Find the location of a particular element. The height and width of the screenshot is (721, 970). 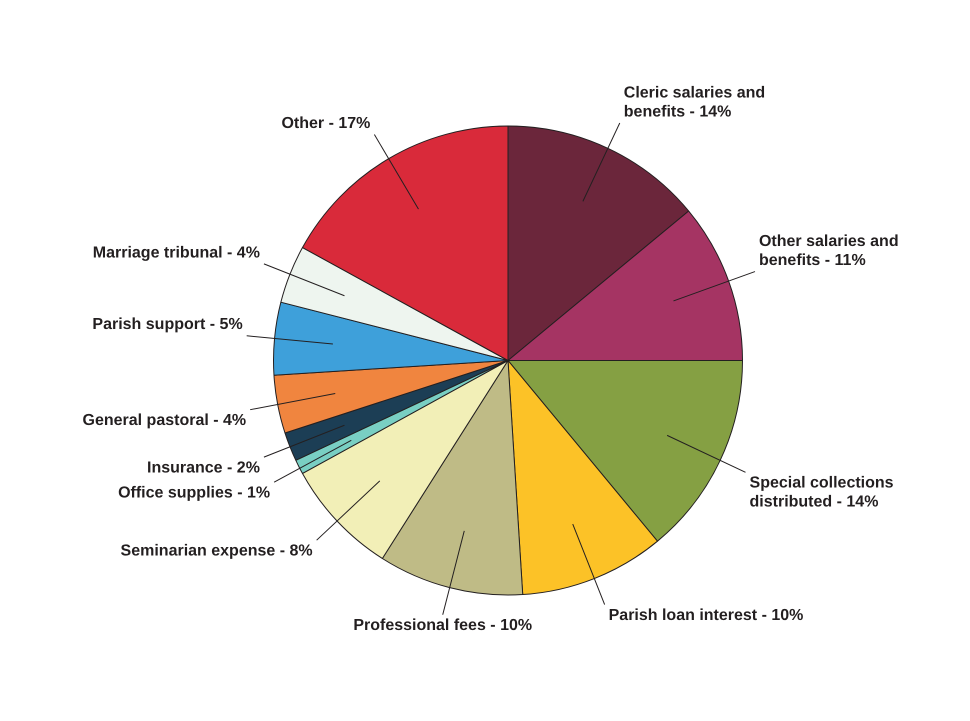

slice-label: Parish loan interest - 10% is located at coordinates (706, 615).